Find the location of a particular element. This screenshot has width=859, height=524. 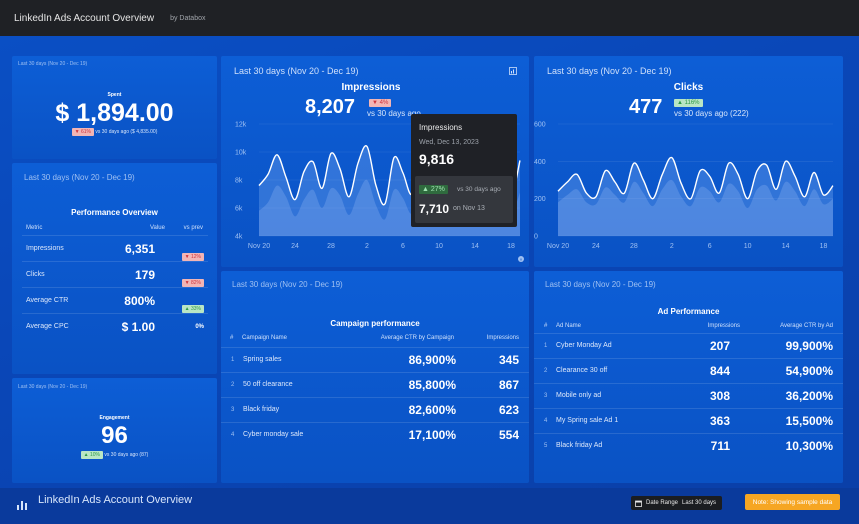

engagement-compare: vs 30 days ago (87) is located at coordinates (126, 455).